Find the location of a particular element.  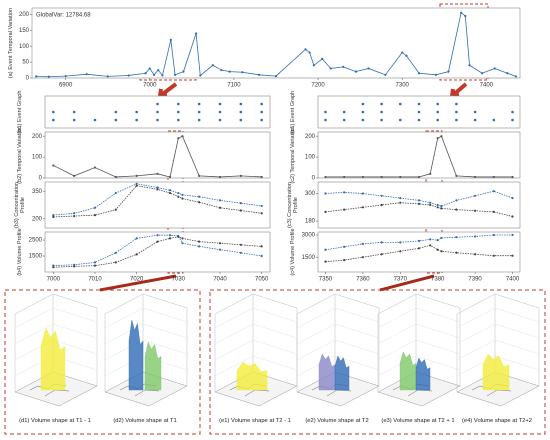

caption-box: (d2) Volume shape at T1 is located at coordinates (144, 421).